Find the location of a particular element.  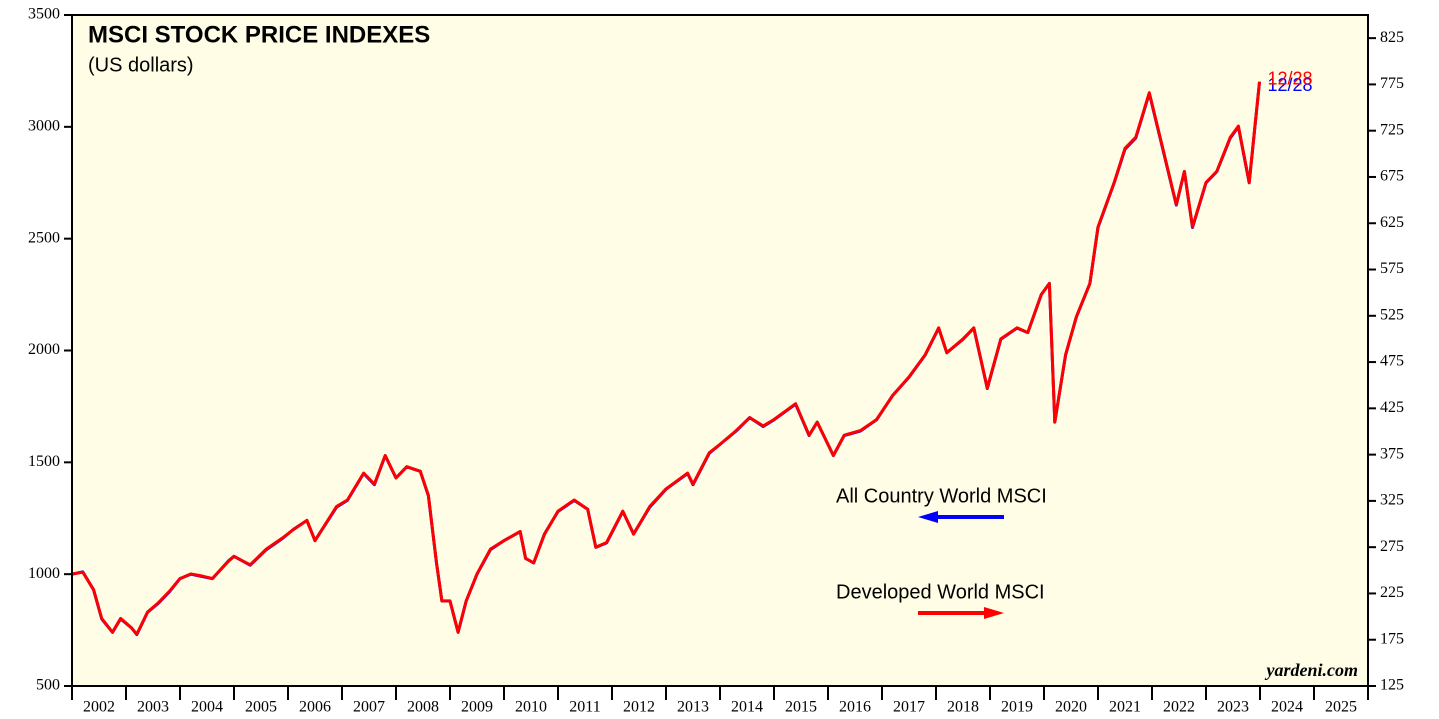

y-tick-label: 1500 is located at coordinates (44, 461).